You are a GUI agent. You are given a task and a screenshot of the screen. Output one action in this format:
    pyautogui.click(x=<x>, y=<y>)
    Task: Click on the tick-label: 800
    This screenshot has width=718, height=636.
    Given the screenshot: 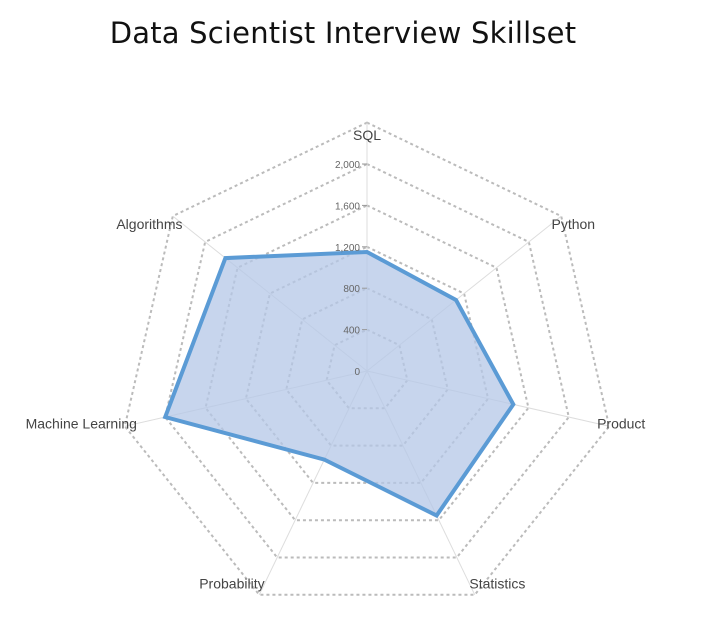 What is the action you would take?
    pyautogui.click(x=351, y=289)
    